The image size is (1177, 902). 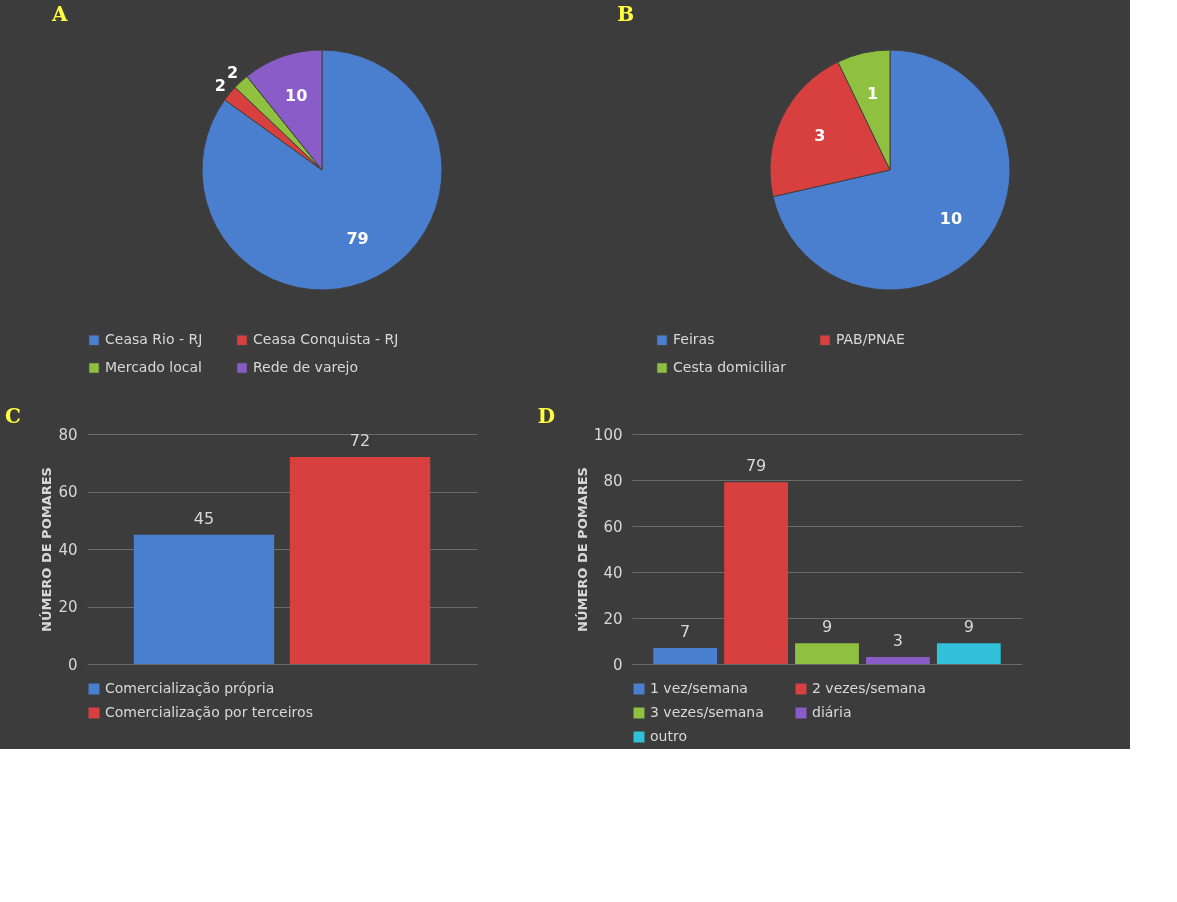 I want to click on data-label: 45, so click(x=204, y=518).